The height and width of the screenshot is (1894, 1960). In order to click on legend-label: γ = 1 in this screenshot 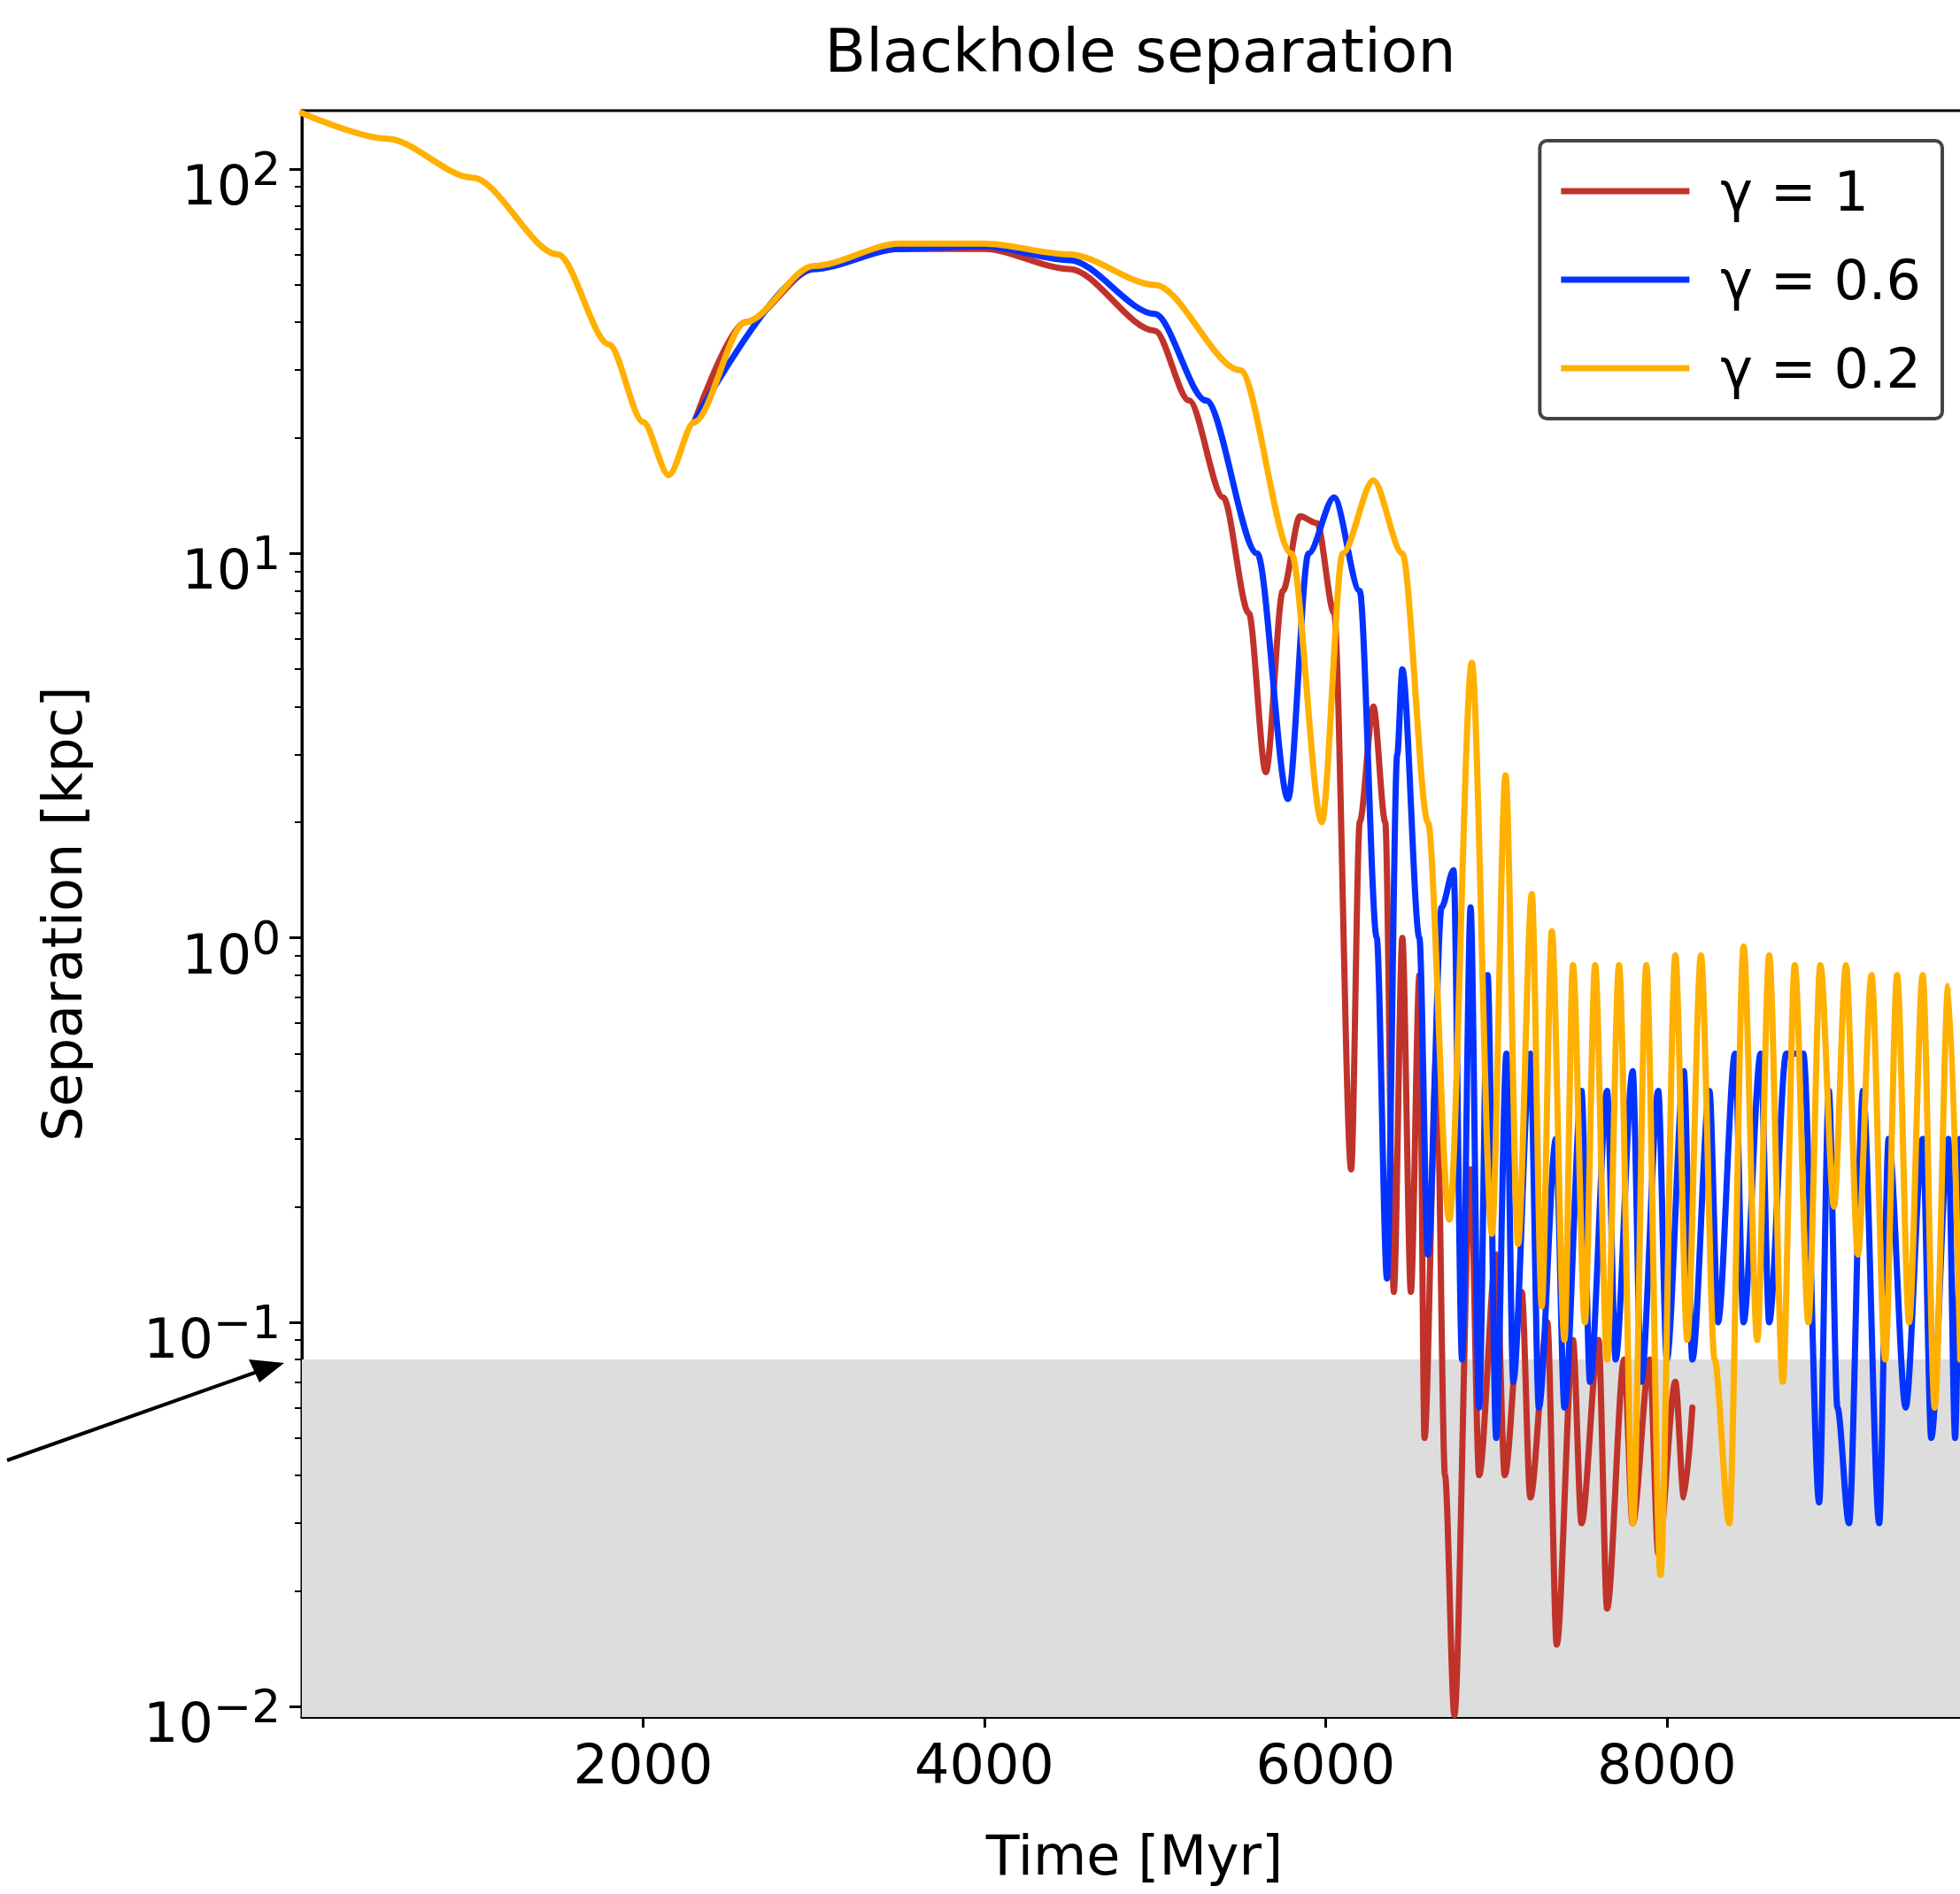, I will do `click(1795, 191)`.